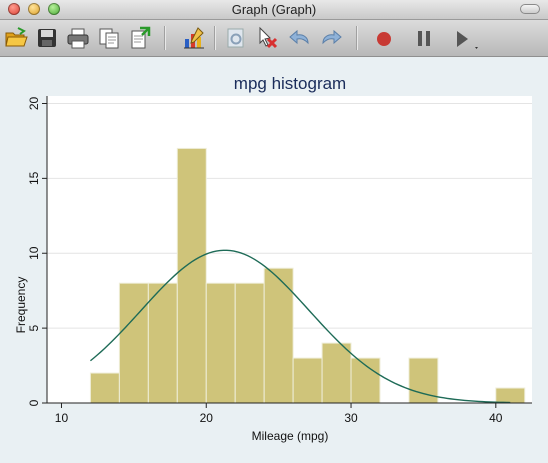 Image resolution: width=548 pixels, height=463 pixels. What do you see at coordinates (34, 103) in the screenshot?
I see `y-tick-label: 20` at bounding box center [34, 103].